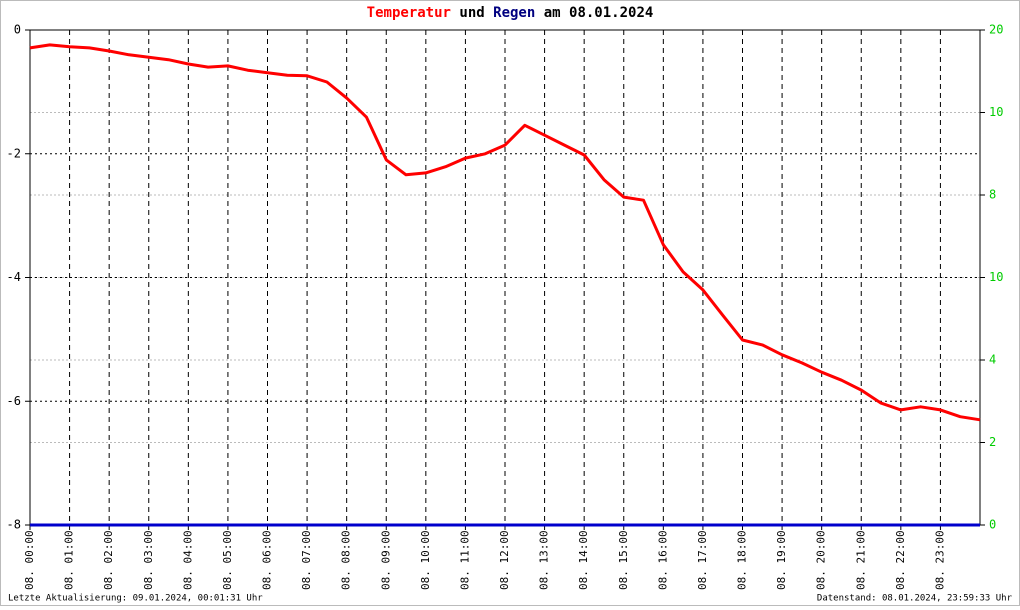  I want to click on x-tick-label: 08. 20:00, so click(821, 560).